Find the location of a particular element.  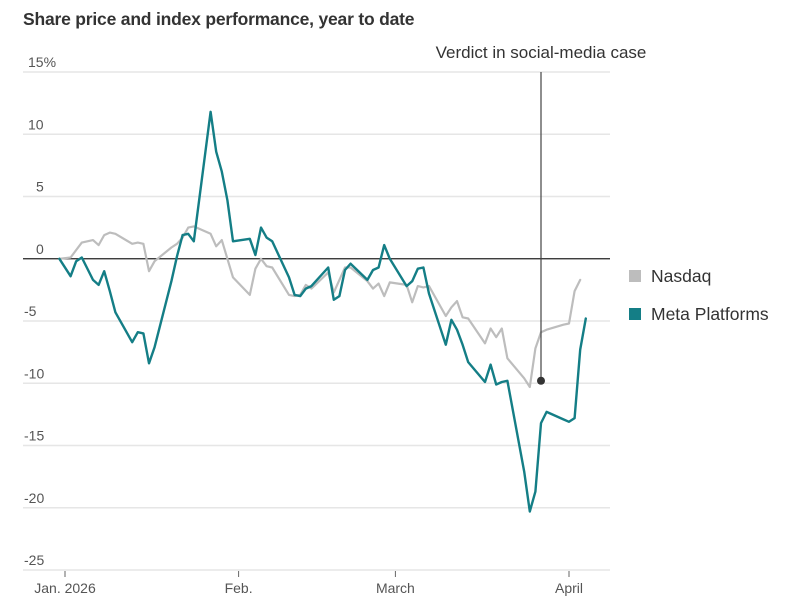

y-tick-label: -10 is located at coordinates (34, 373).